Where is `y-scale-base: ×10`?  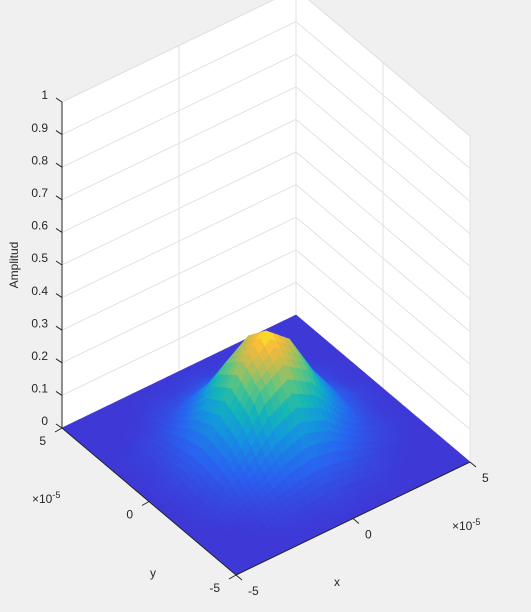 y-scale-base: ×10 is located at coordinates (42, 499).